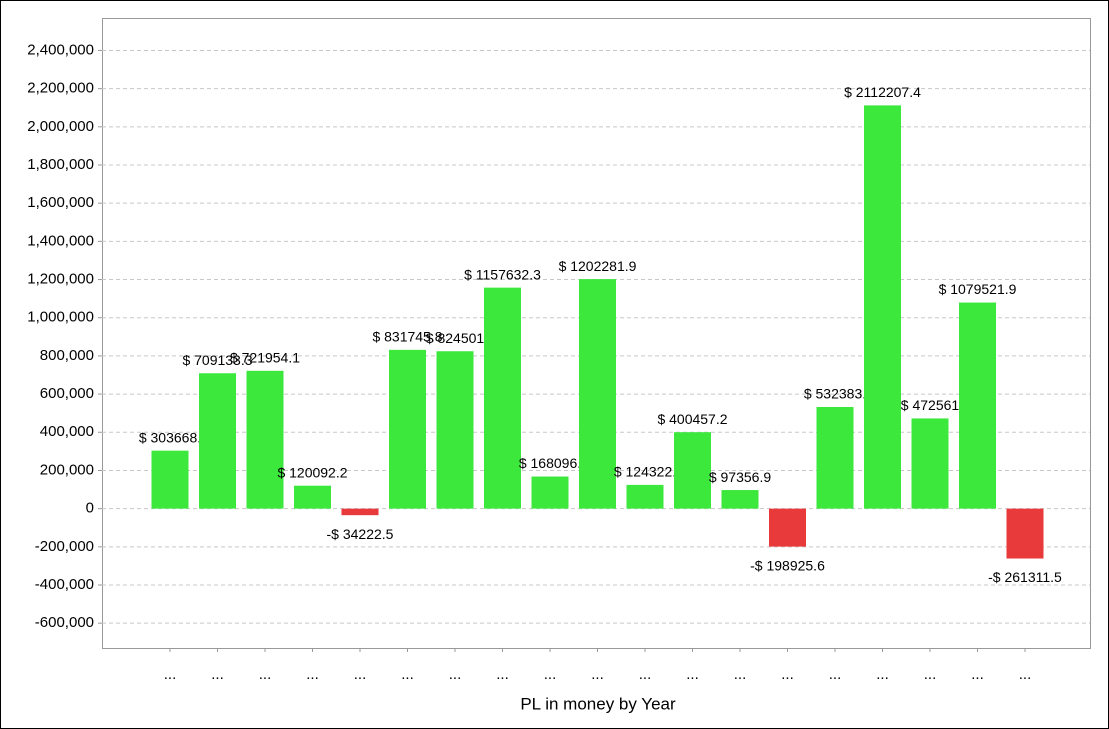 The image size is (1109, 729). What do you see at coordinates (60, 49) in the screenshot?
I see `y-tick-label: 2,400,000` at bounding box center [60, 49].